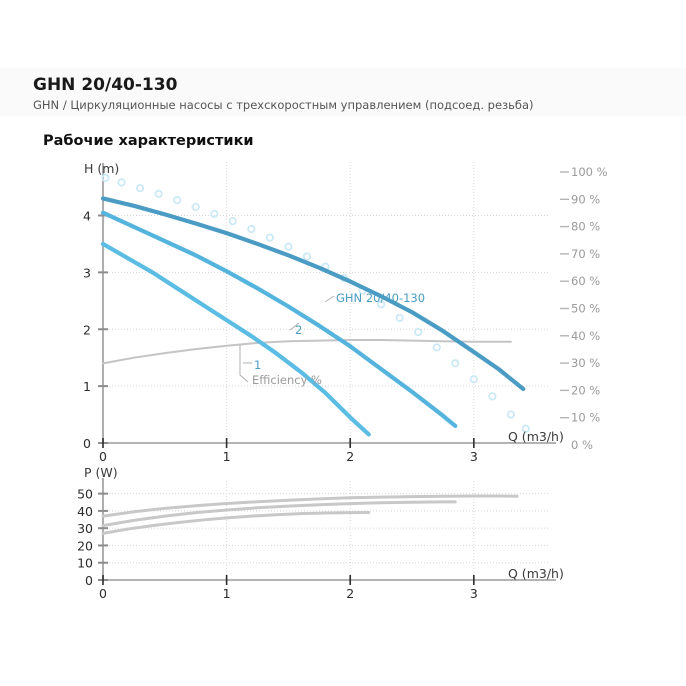  What do you see at coordinates (87, 386) in the screenshot?
I see `head-y-tick-label: 1` at bounding box center [87, 386].